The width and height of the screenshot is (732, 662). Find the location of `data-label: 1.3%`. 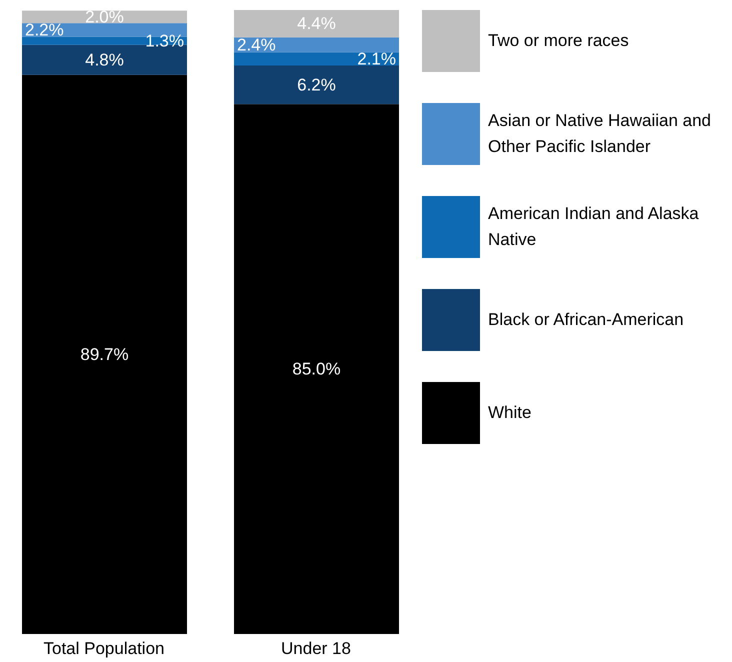

data-label: 1.3% is located at coordinates (164, 40).